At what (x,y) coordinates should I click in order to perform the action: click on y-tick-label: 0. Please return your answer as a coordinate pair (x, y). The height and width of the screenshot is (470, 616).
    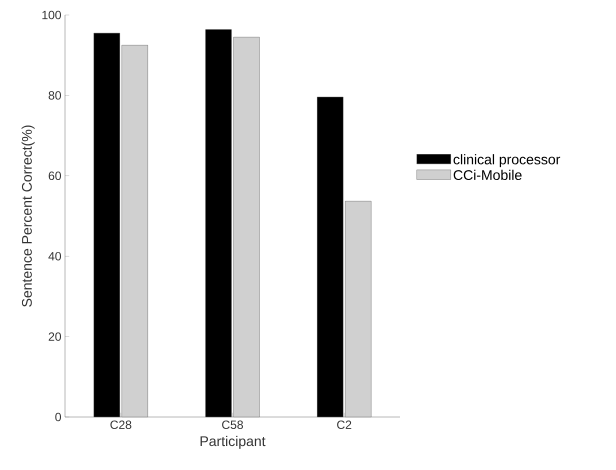
    Looking at the image, I should click on (58, 417).